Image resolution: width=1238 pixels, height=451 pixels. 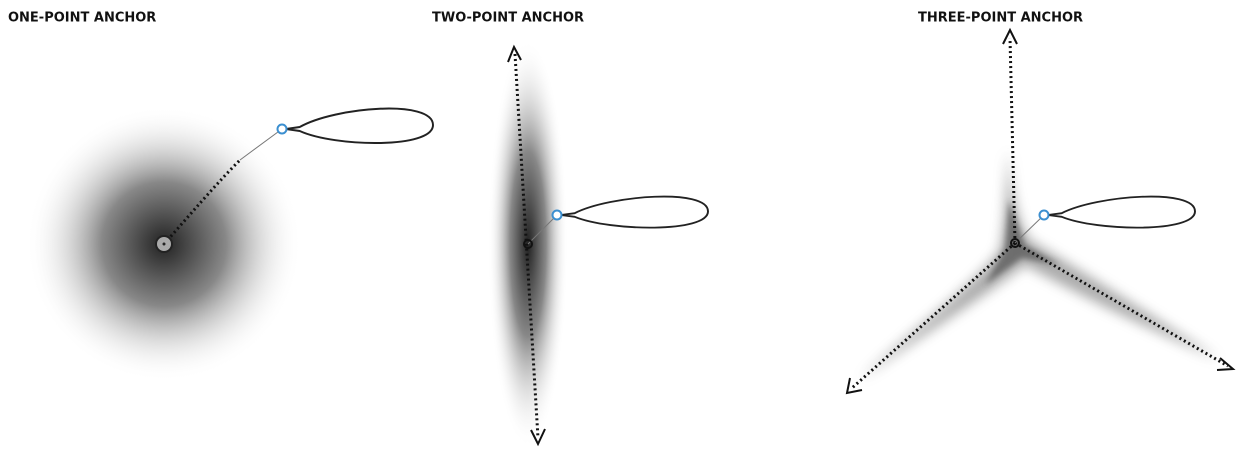 I want to click on anchor-center, so click(x=164, y=244).